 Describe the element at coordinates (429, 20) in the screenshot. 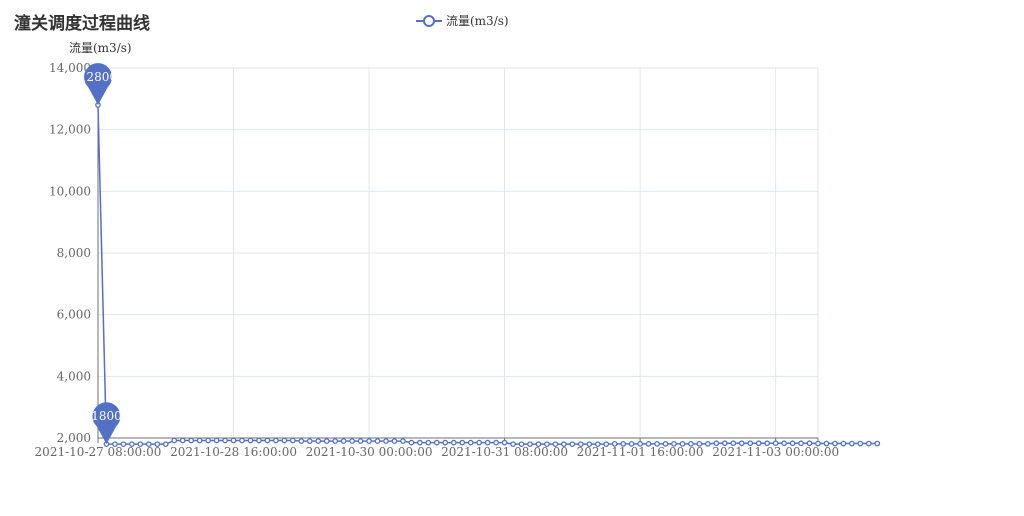

I see `legend-line-icon` at that location.